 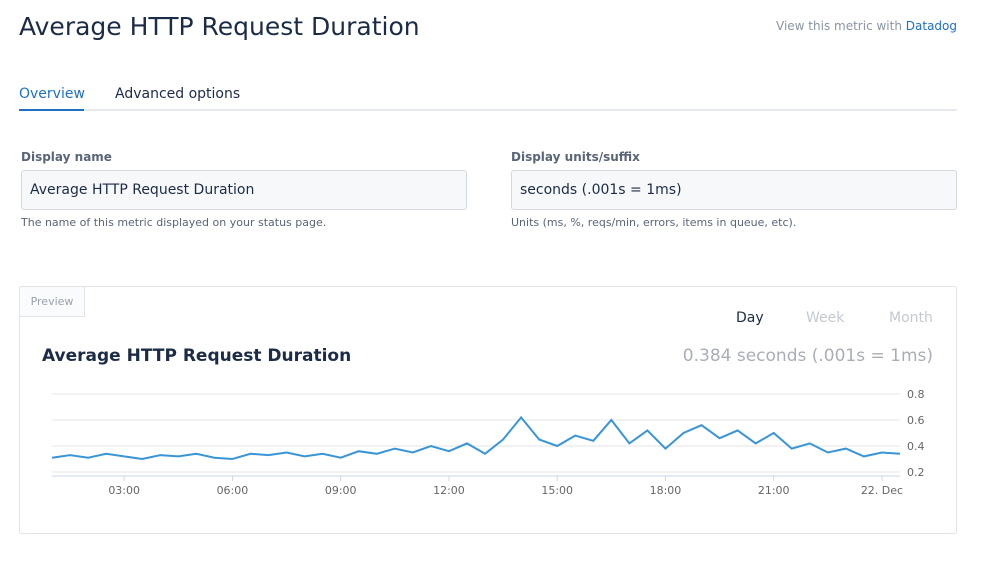 I want to click on range-day: Day, so click(x=750, y=318).